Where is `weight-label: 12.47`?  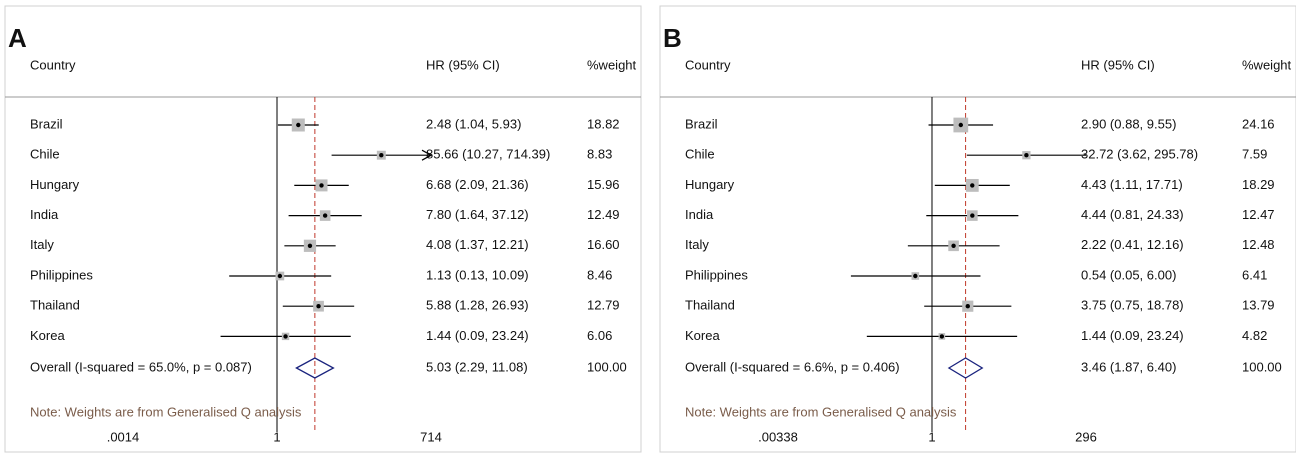
weight-label: 12.47 is located at coordinates (1258, 214).